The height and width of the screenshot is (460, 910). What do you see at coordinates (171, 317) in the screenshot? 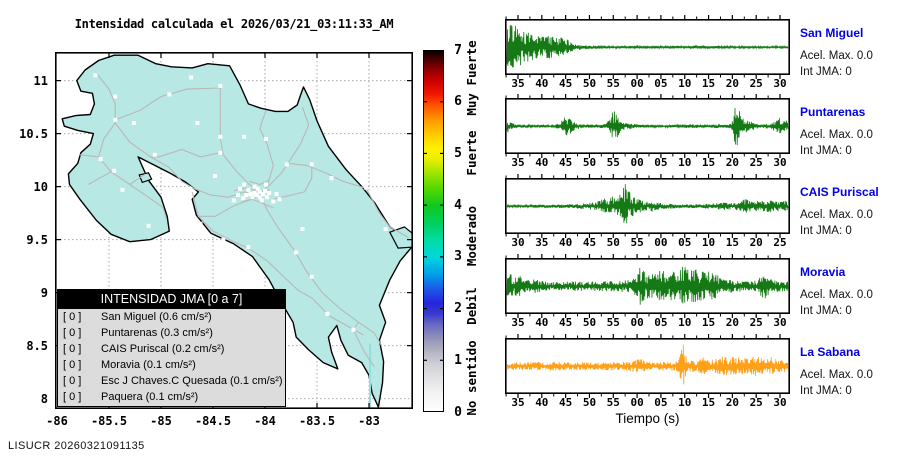
I see `legend-row: [ 0 ] San Miguel (0.6 cm/s²)` at bounding box center [171, 317].